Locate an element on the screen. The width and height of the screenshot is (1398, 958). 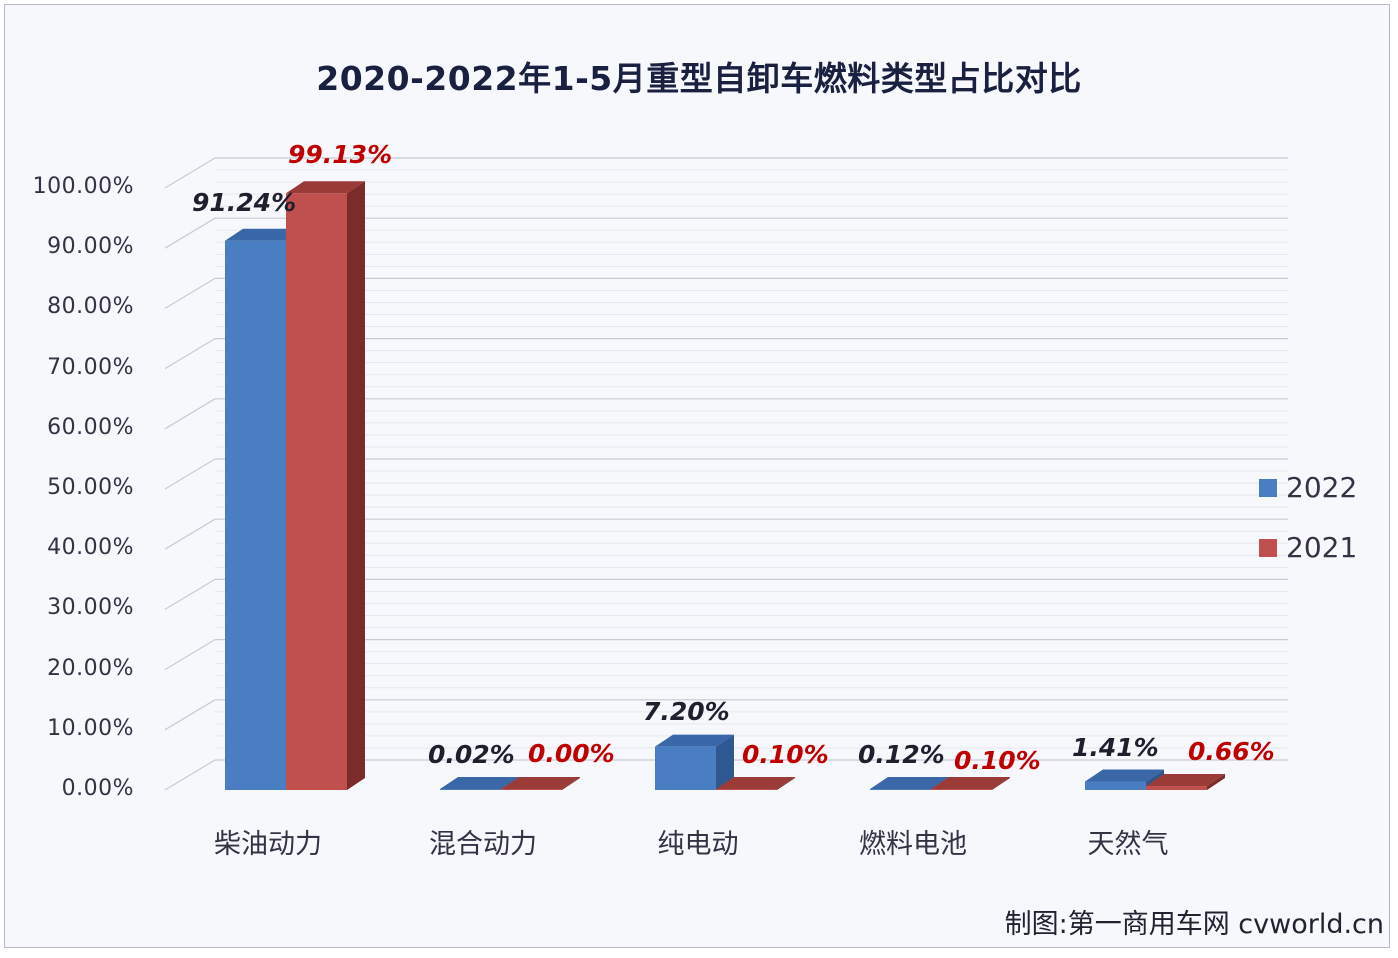
x-category-label: 天然气 is located at coordinates (1128, 844).